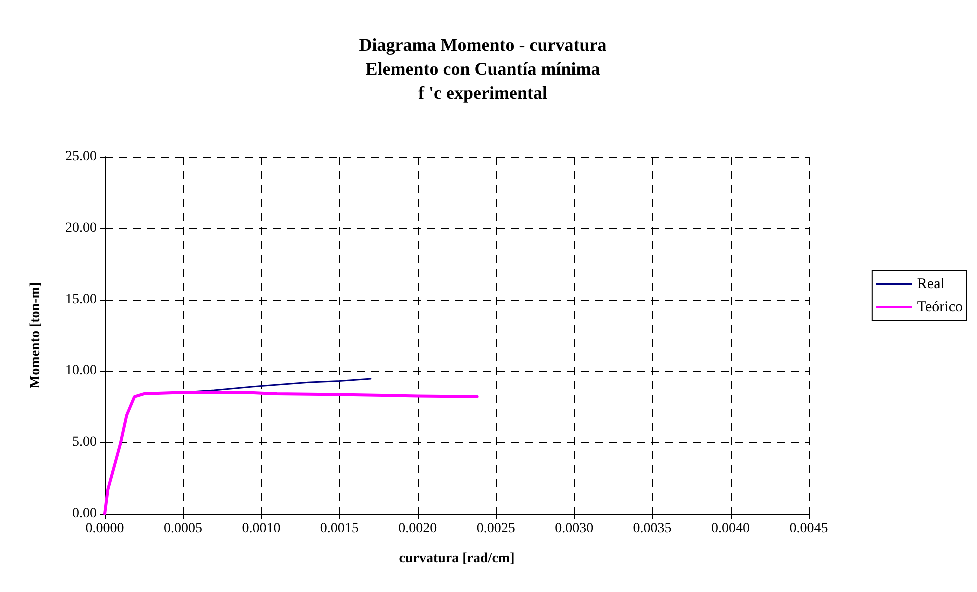  What do you see at coordinates (183, 529) in the screenshot?
I see `x-tick-label: 0.0005` at bounding box center [183, 529].